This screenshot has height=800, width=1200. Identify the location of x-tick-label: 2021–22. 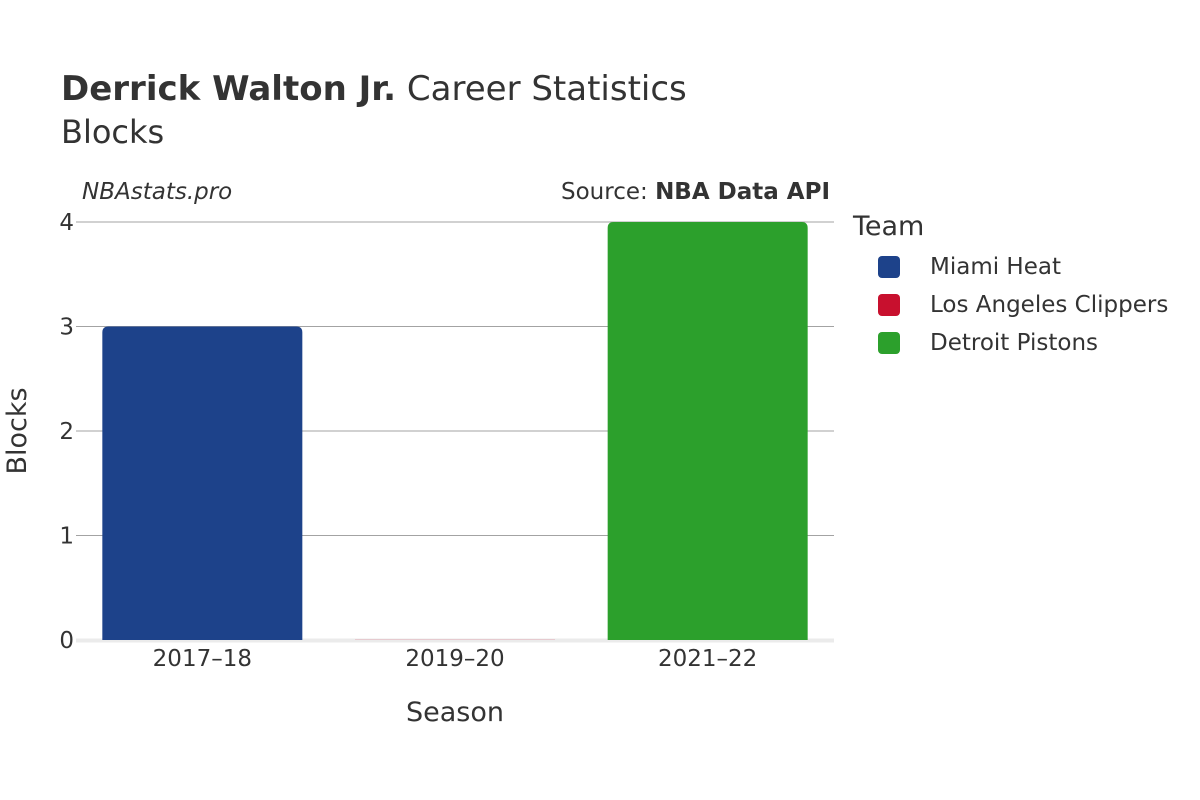
(707, 659).